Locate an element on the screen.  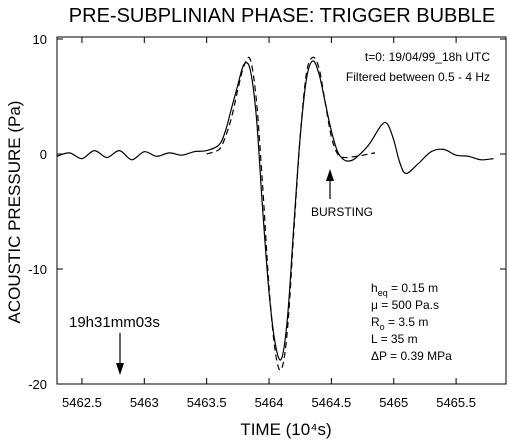
bursting-arrow is located at coordinates (330, 184).